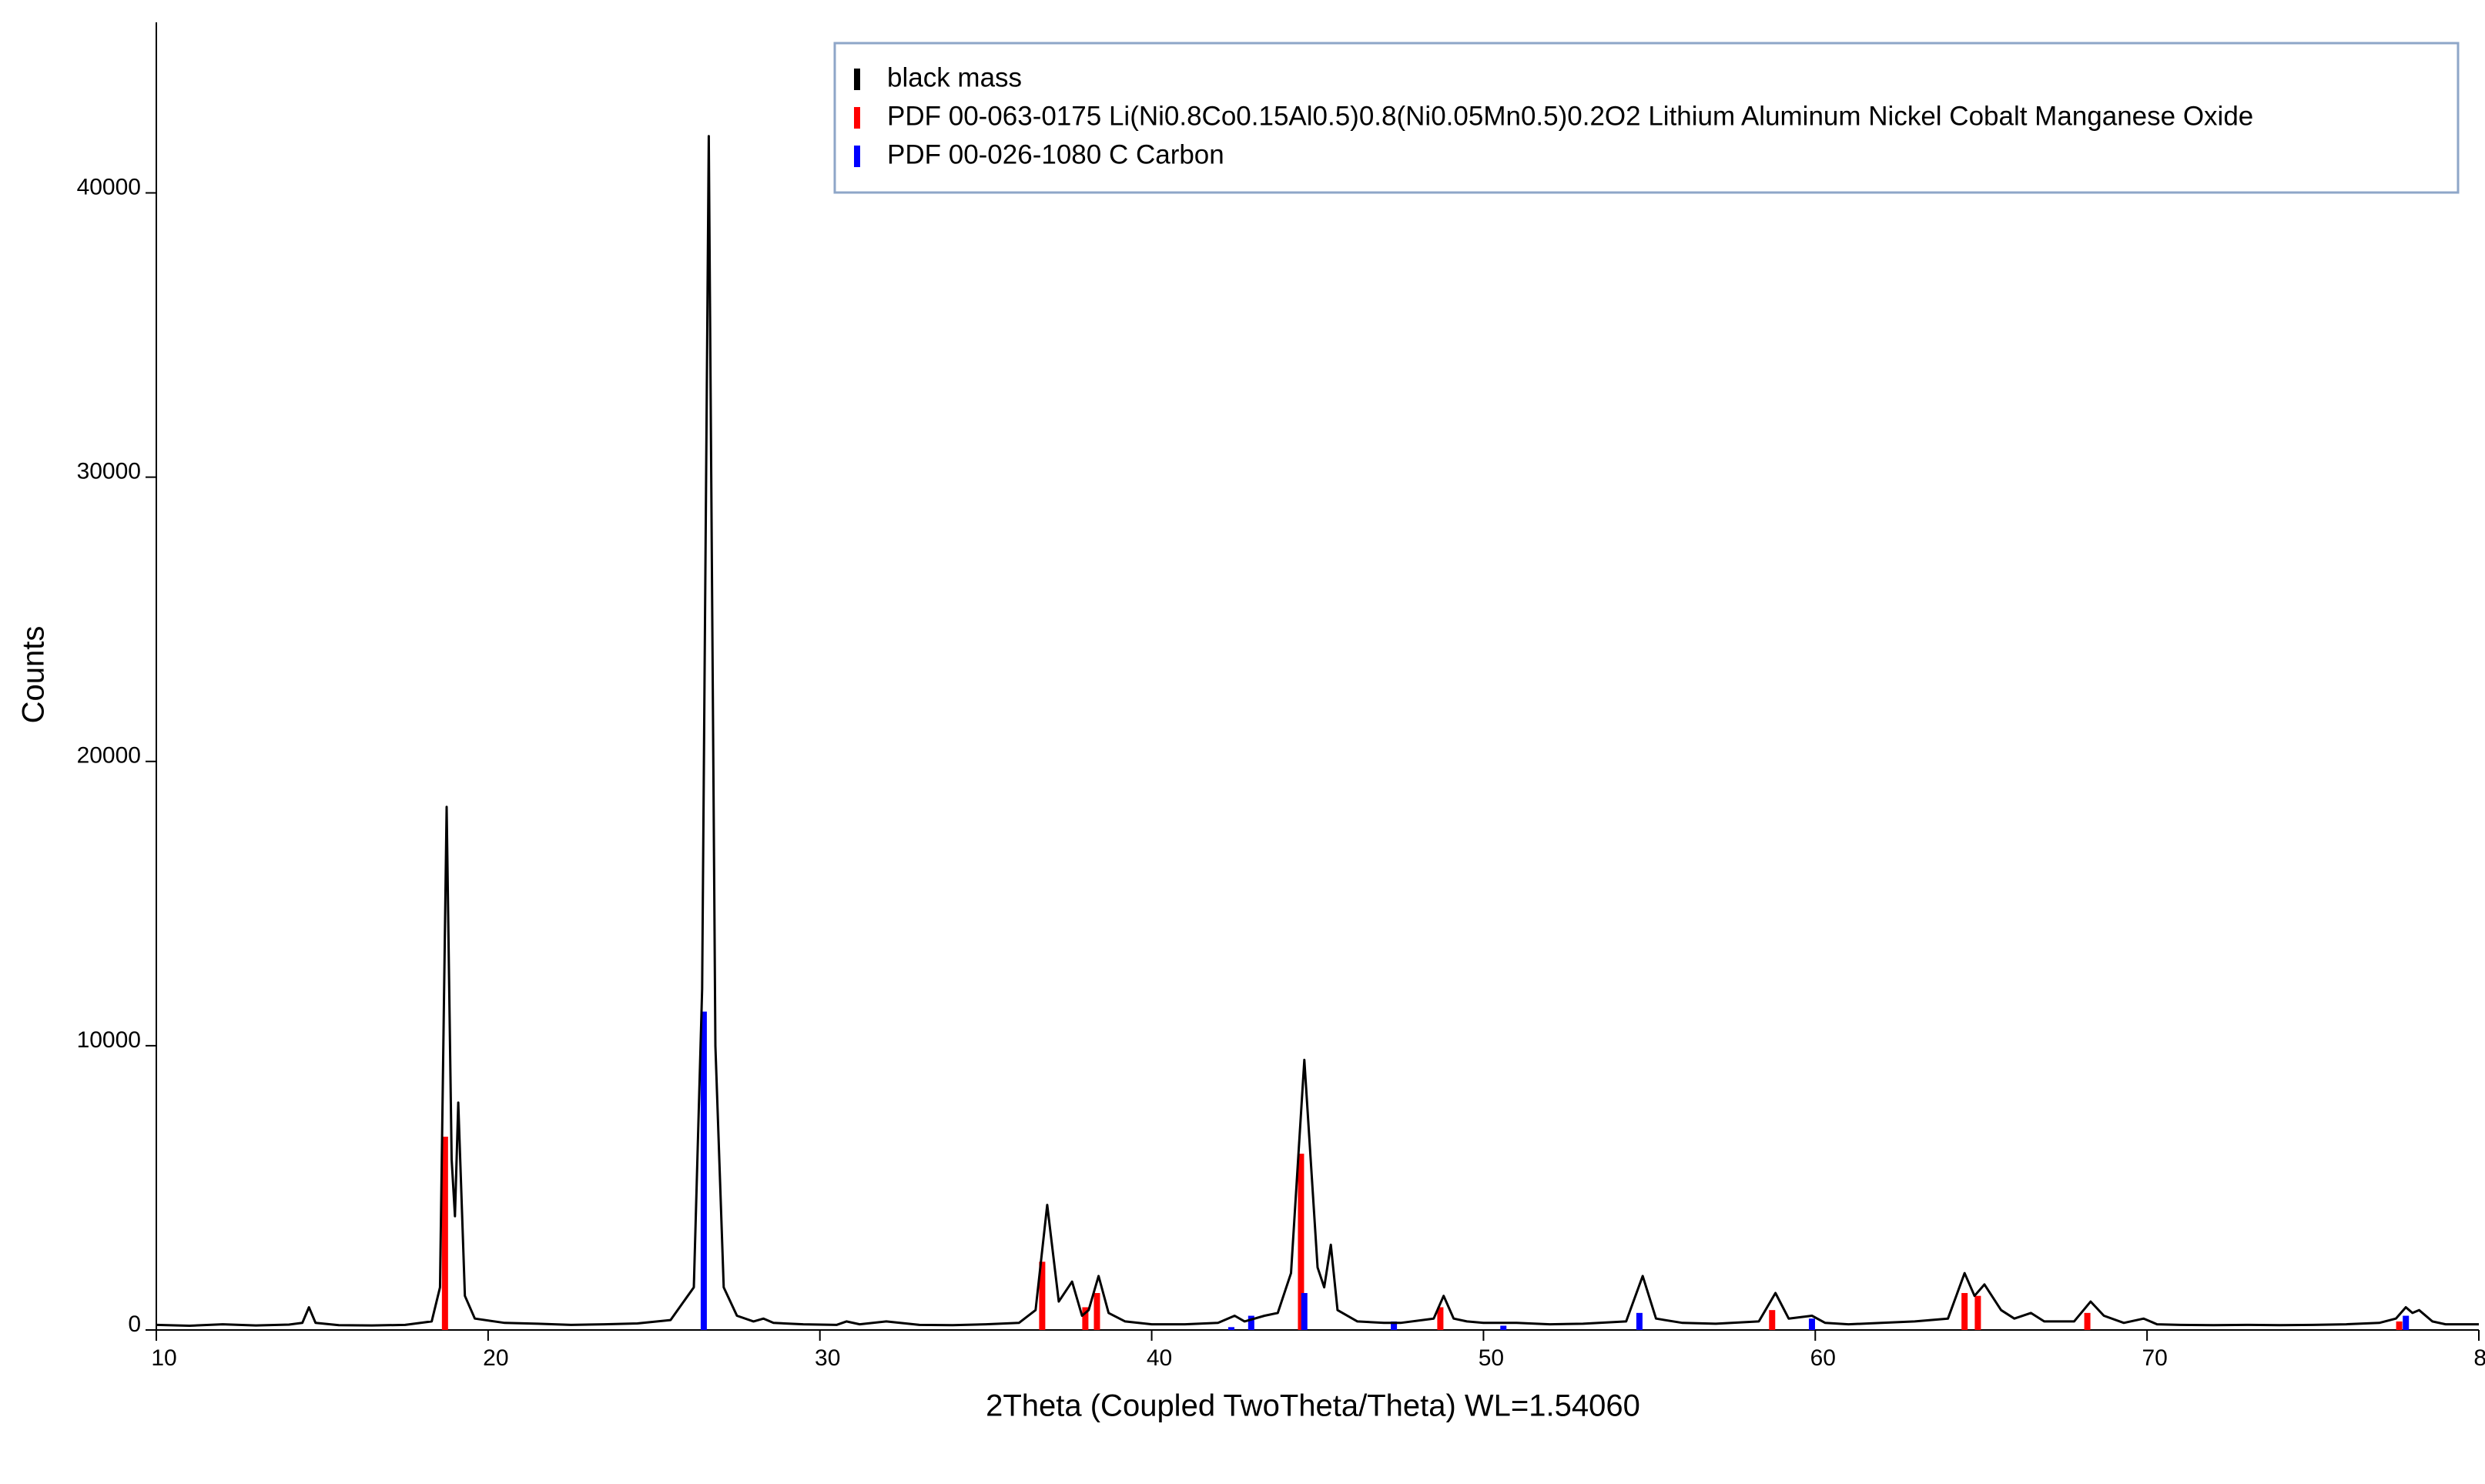  Describe the element at coordinates (109, 186) in the screenshot. I see `y-tick-label: 40000` at that location.